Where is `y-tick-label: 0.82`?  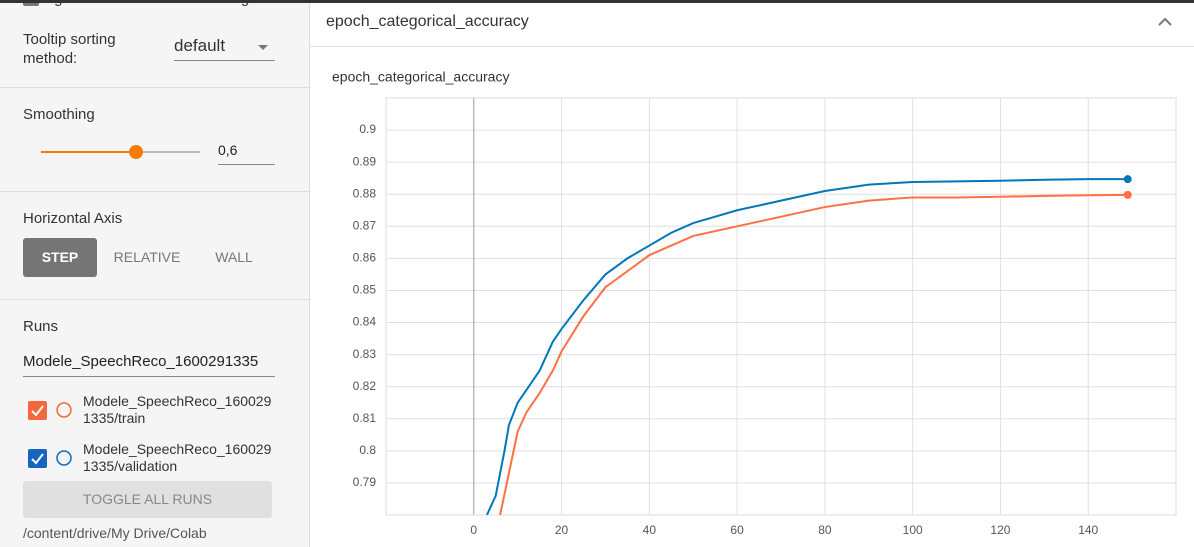
y-tick-label: 0.82 is located at coordinates (365, 386).